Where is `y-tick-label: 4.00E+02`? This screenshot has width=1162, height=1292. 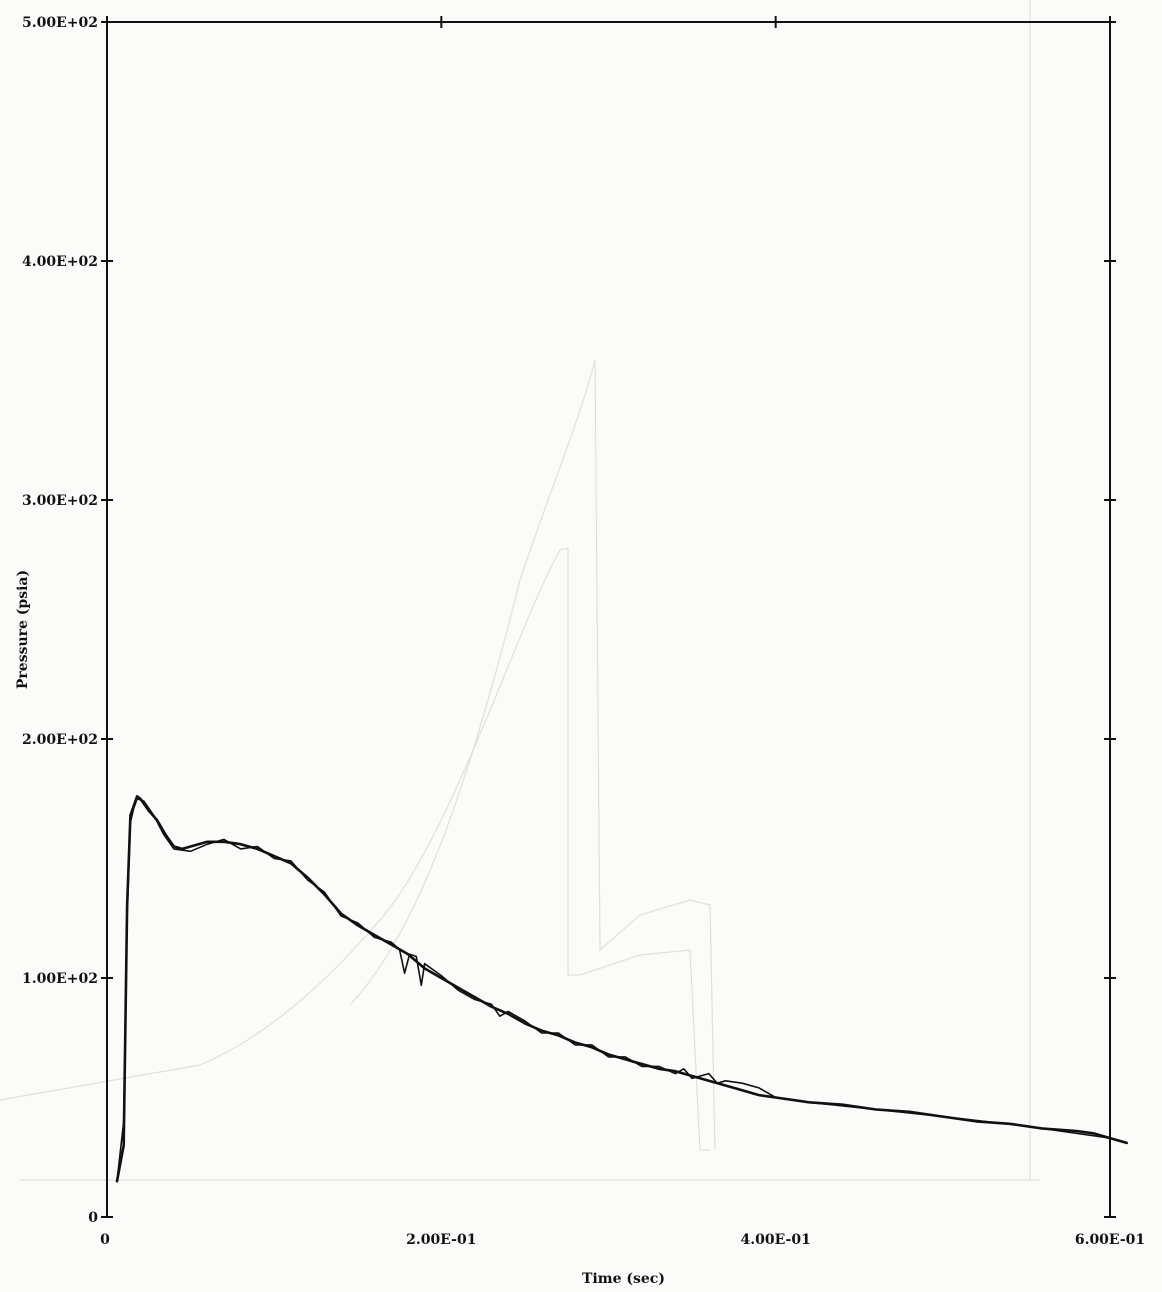 y-tick-label: 4.00E+02 is located at coordinates (60, 262).